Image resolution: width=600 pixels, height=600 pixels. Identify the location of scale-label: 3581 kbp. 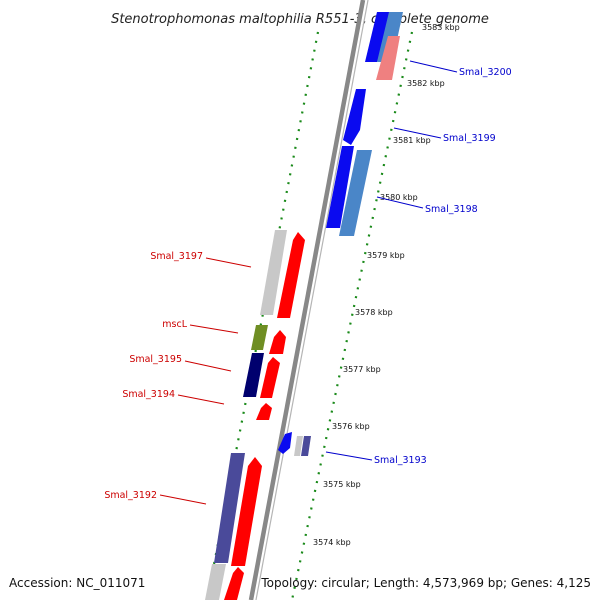
(412, 140).